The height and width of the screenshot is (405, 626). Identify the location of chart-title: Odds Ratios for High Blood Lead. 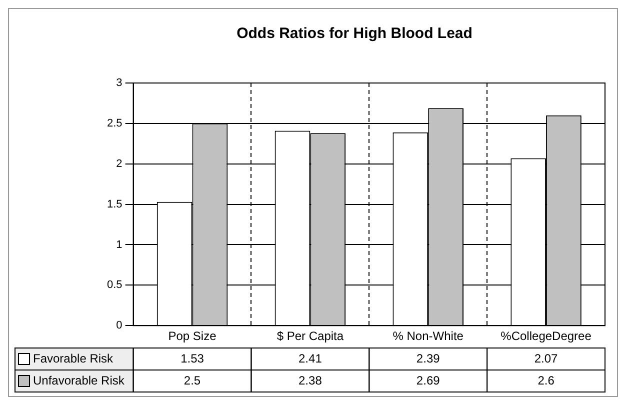
(354, 33).